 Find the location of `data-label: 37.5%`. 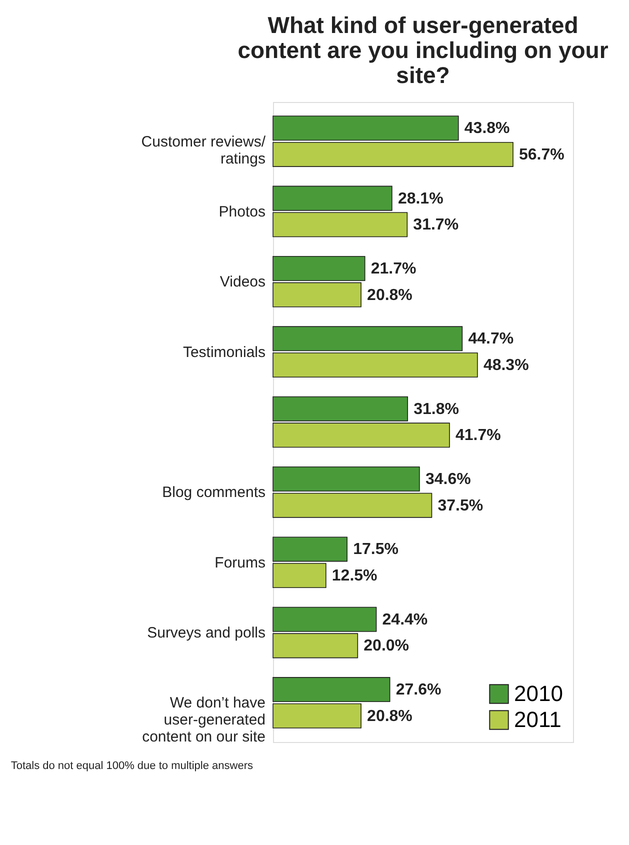

data-label: 37.5% is located at coordinates (461, 505).